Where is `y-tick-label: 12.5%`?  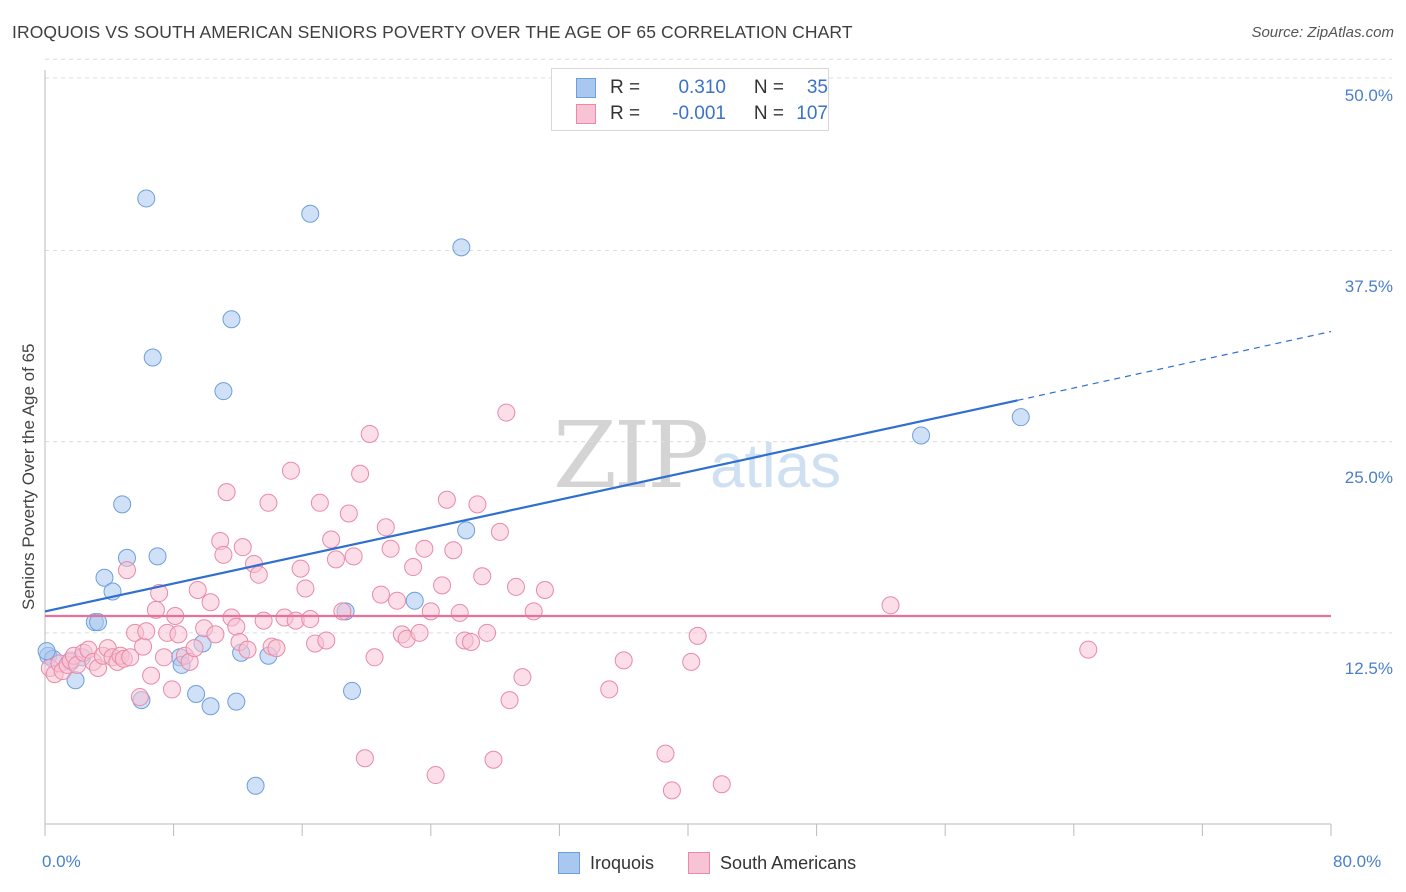
y-tick-label: 12.5% is located at coordinates (1368, 668).